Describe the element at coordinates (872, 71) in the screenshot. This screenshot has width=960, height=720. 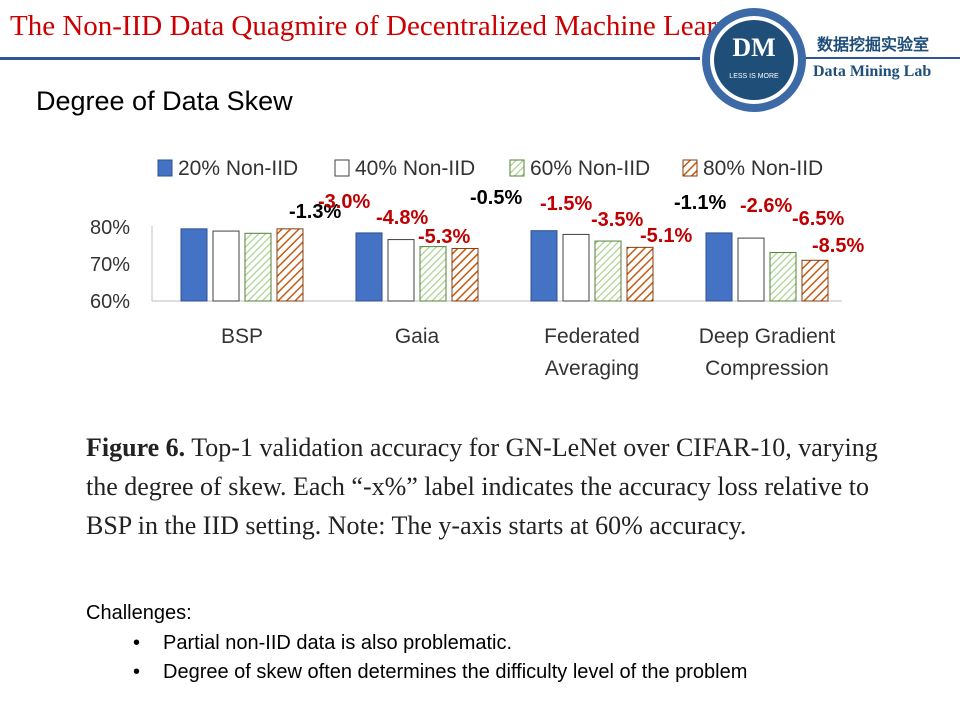
I see `lab-name-en: Data Mining Lab` at that location.